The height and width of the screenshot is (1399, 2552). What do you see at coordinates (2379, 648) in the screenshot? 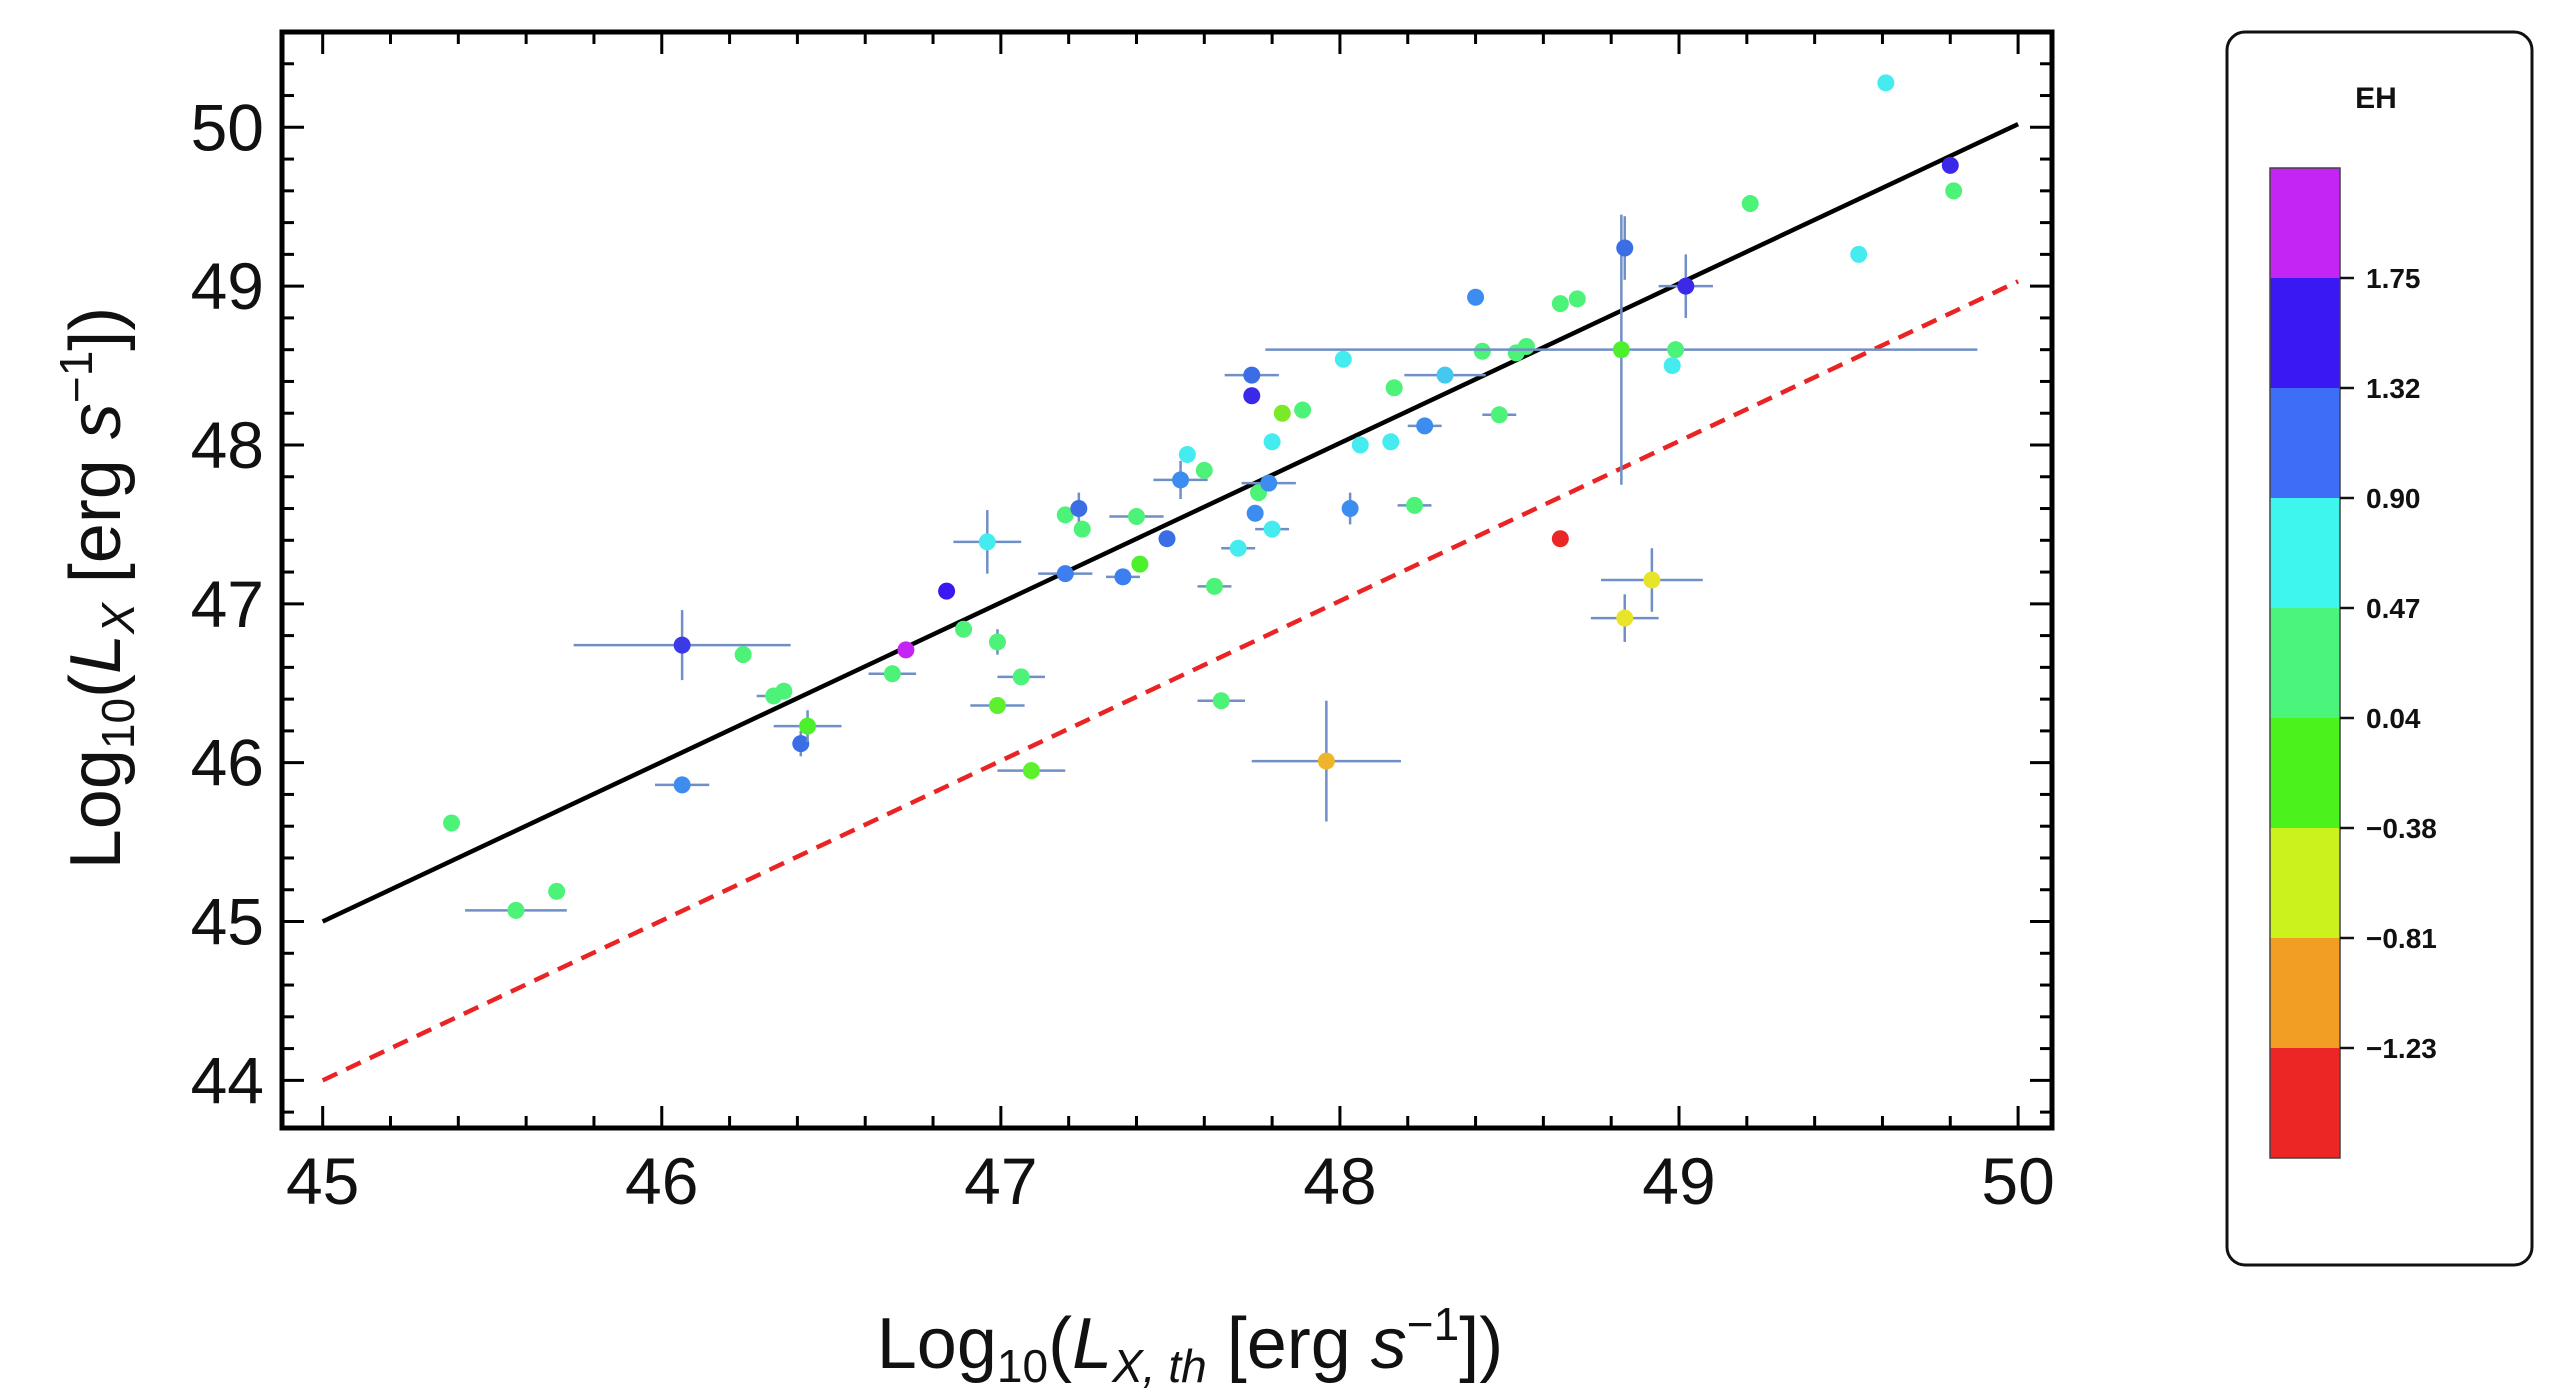
I see `colorbar-legend: EH 1.75 1.32 0.90 0.47 0.04 −0.38 −0.81 −1.23` at bounding box center [2379, 648].